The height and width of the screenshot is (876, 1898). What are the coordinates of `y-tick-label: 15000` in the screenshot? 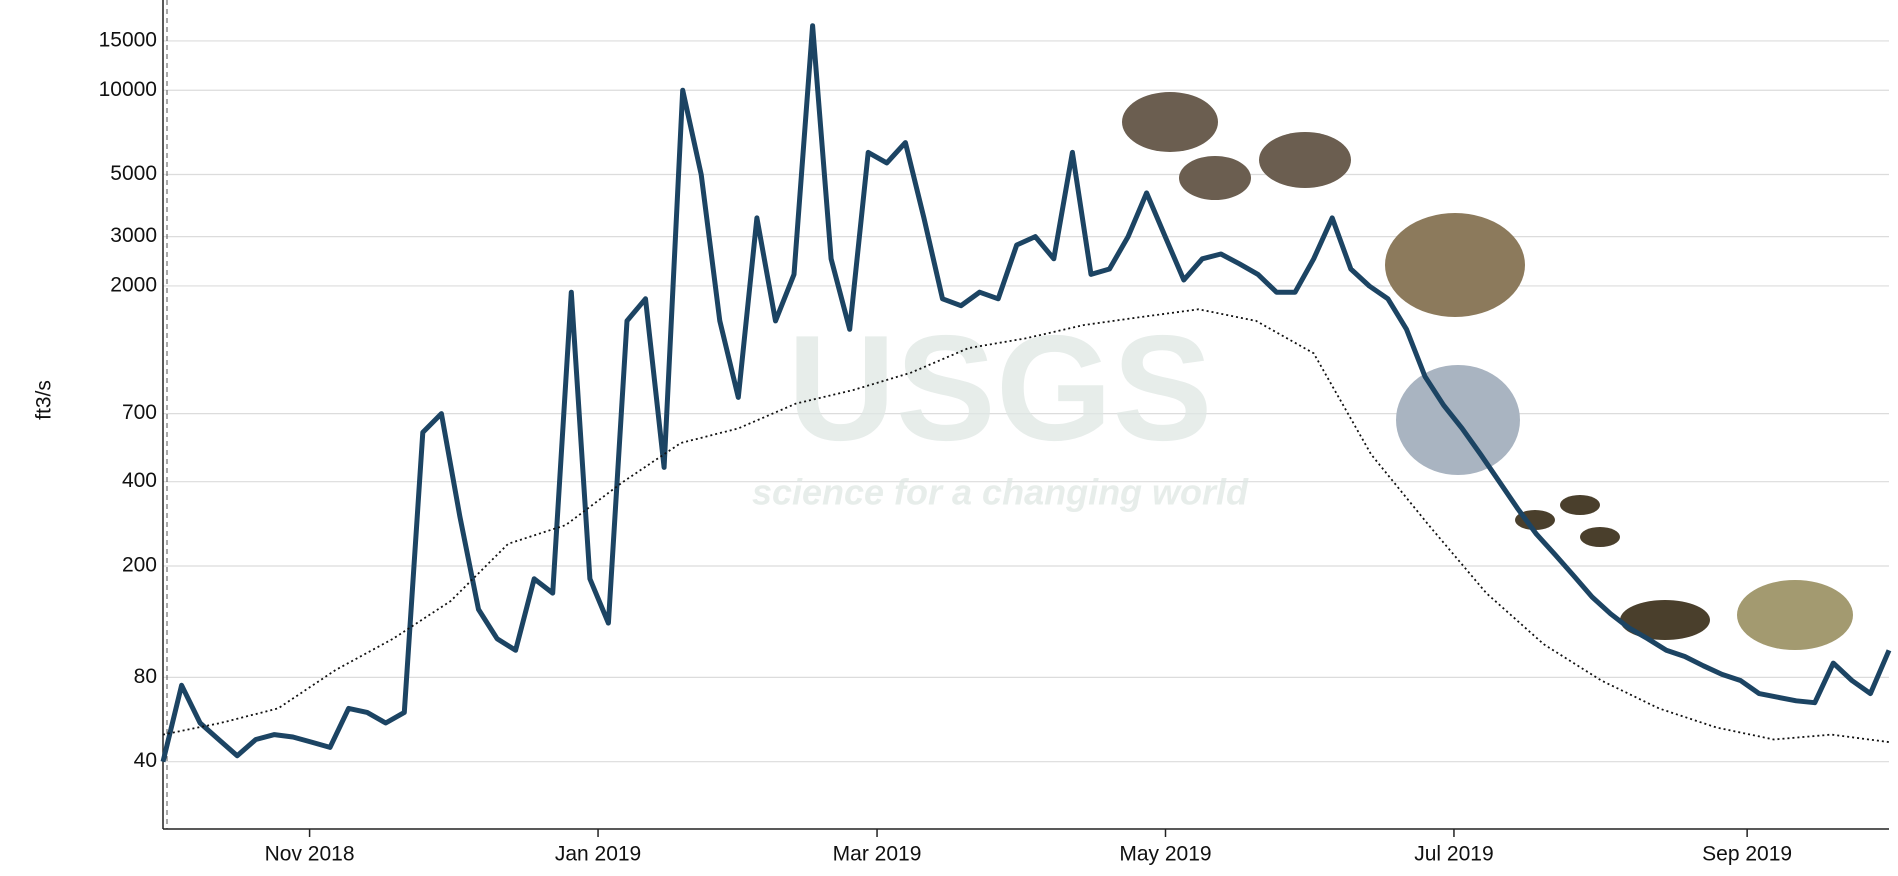 It's located at (128, 39).